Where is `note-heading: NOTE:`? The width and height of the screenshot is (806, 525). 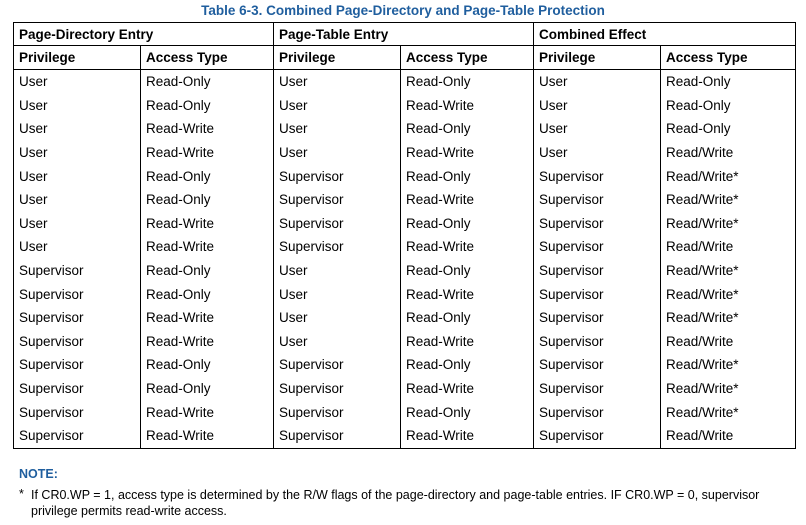
note-heading: NOTE: is located at coordinates (38, 474).